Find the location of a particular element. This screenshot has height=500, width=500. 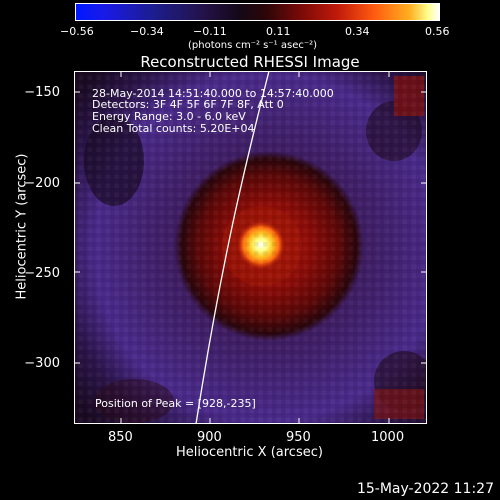

x-tick-label: 1000 is located at coordinates (388, 437).